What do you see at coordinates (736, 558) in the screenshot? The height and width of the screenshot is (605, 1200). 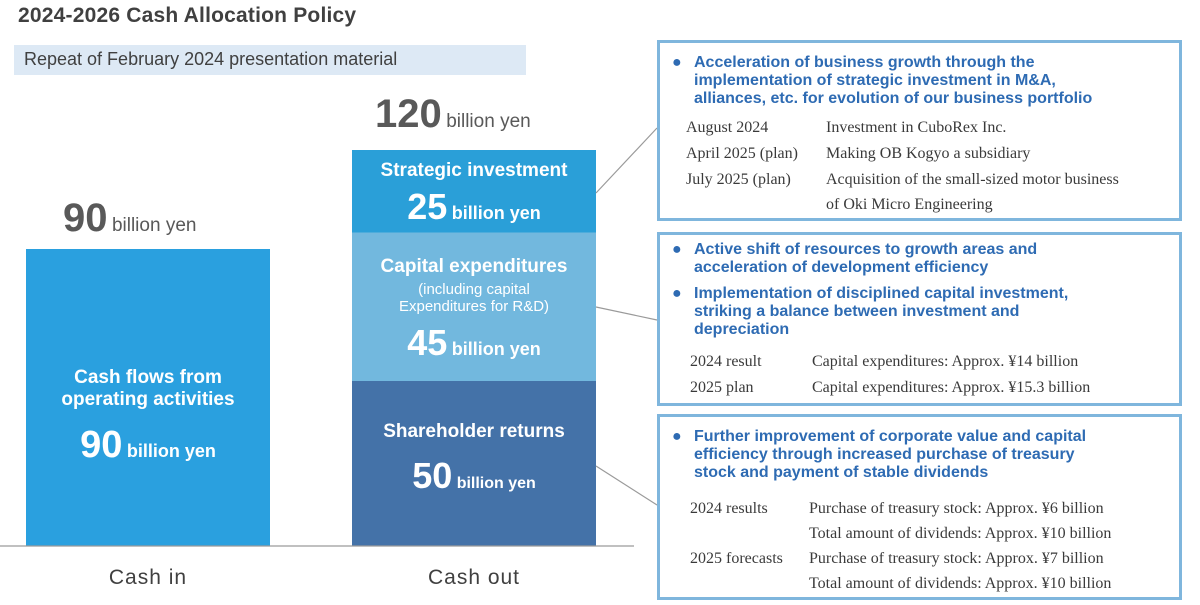 I see `shareholder-row-date-3: 2025 forecasts` at bounding box center [736, 558].